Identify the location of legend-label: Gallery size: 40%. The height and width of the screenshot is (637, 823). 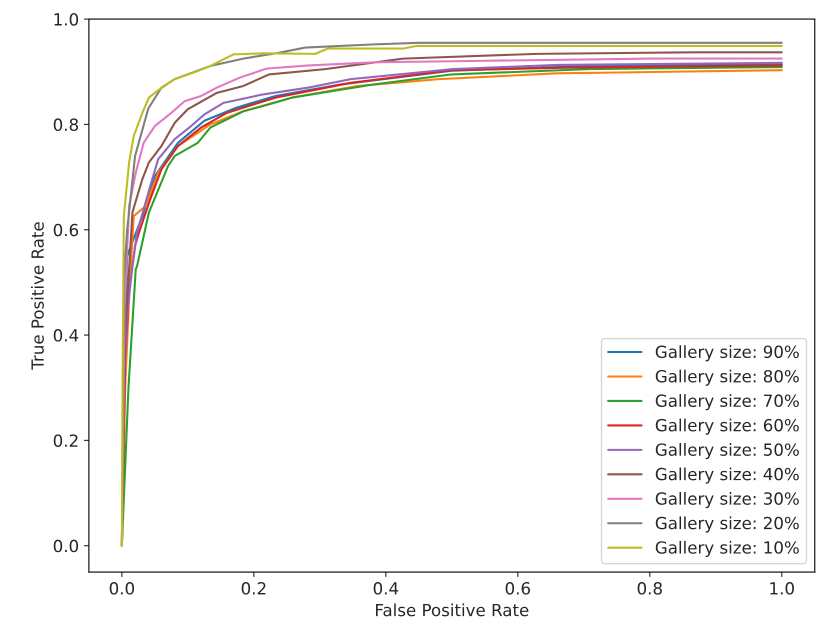
(727, 476).